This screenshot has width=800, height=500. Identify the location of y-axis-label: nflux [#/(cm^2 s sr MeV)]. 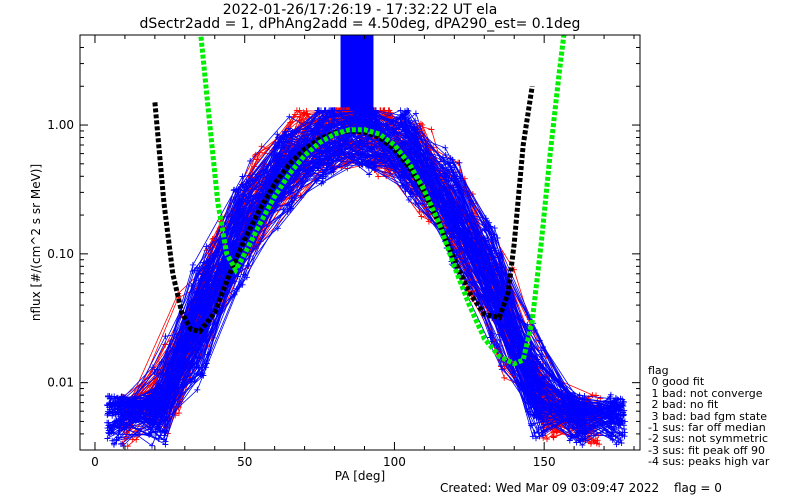
(36, 242).